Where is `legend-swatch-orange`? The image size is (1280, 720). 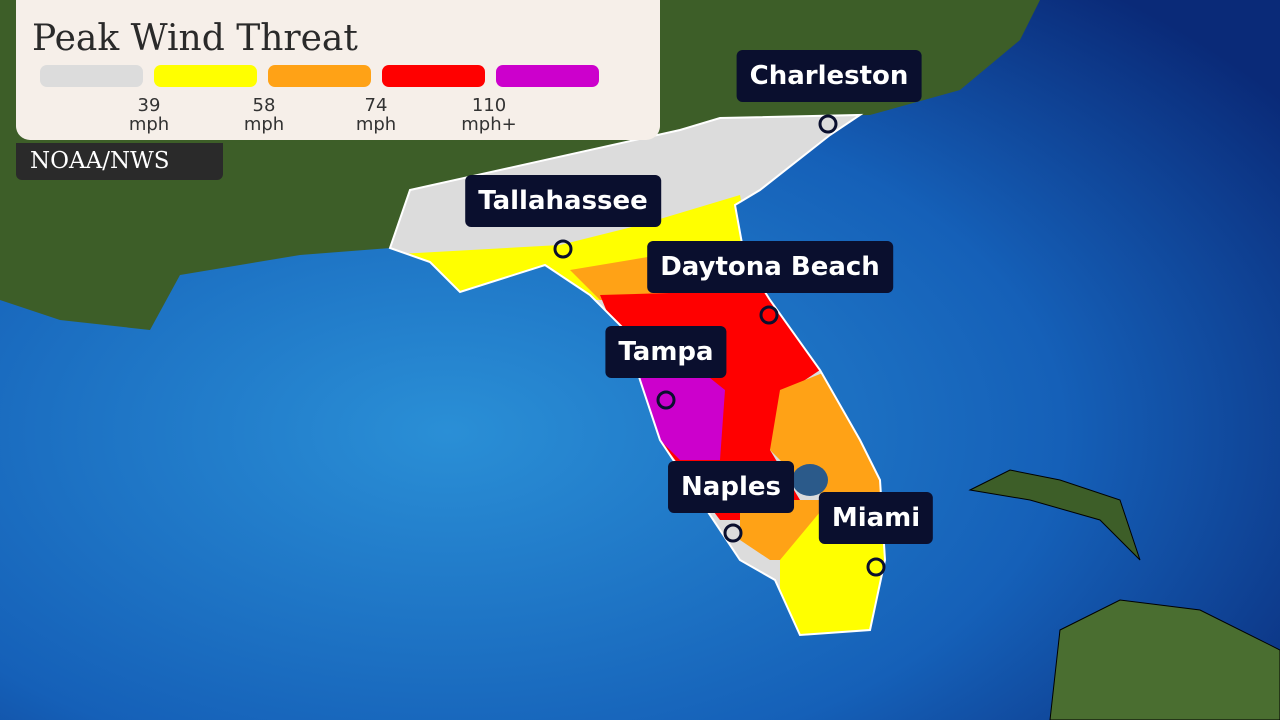
legend-swatch-orange is located at coordinates (319, 76).